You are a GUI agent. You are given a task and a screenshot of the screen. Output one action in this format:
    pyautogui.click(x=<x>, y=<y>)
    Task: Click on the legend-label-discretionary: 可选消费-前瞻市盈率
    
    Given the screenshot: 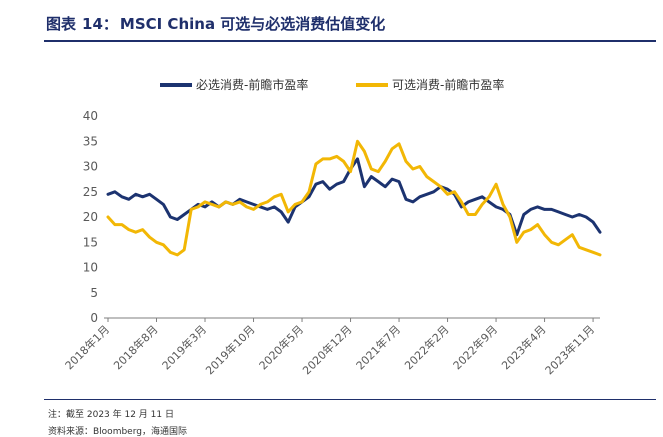 What is the action you would take?
    pyautogui.click(x=448, y=85)
    